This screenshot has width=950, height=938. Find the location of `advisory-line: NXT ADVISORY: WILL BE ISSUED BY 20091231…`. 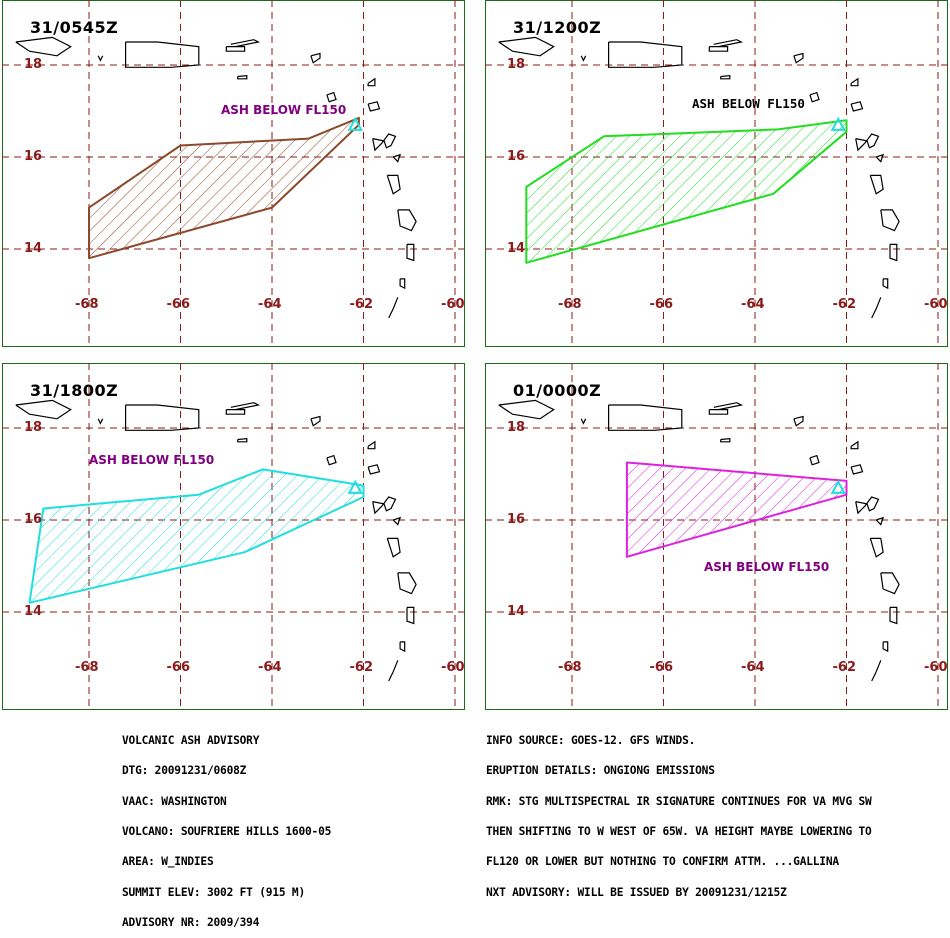

advisory-line: NXT ADVISORY: WILL BE ISSUED BY 20091231… is located at coordinates (636, 892).